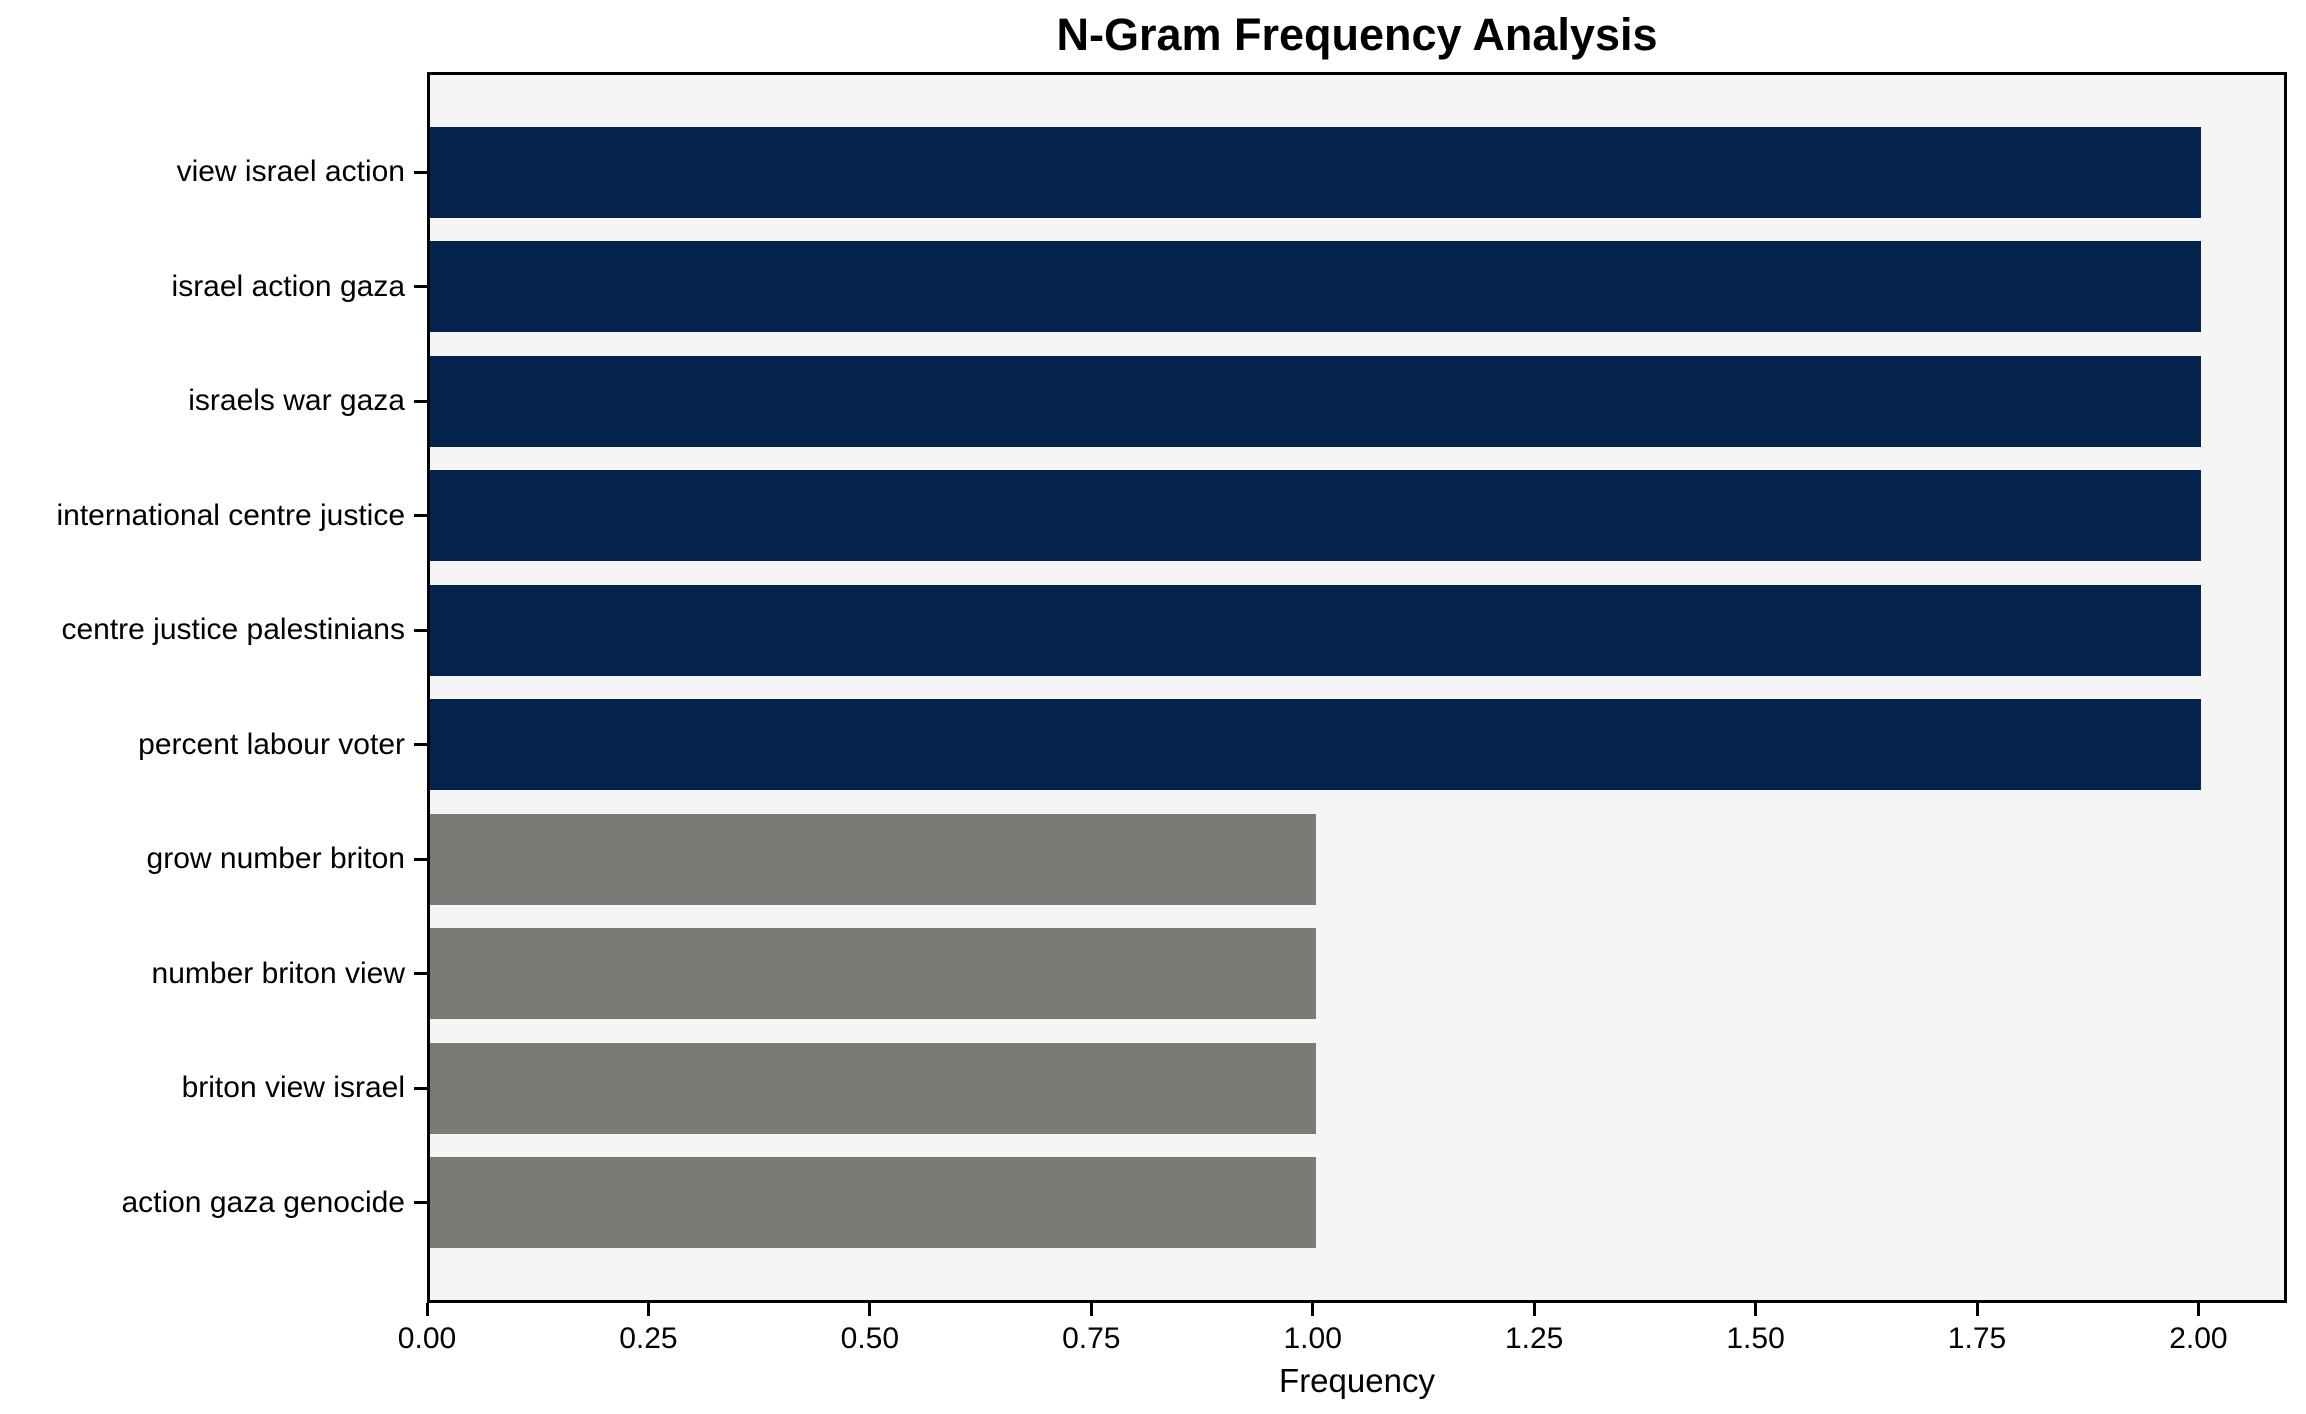 This screenshot has width=2306, height=1414. What do you see at coordinates (233, 630) in the screenshot?
I see `y-tick-label: centre justice palestinians` at bounding box center [233, 630].